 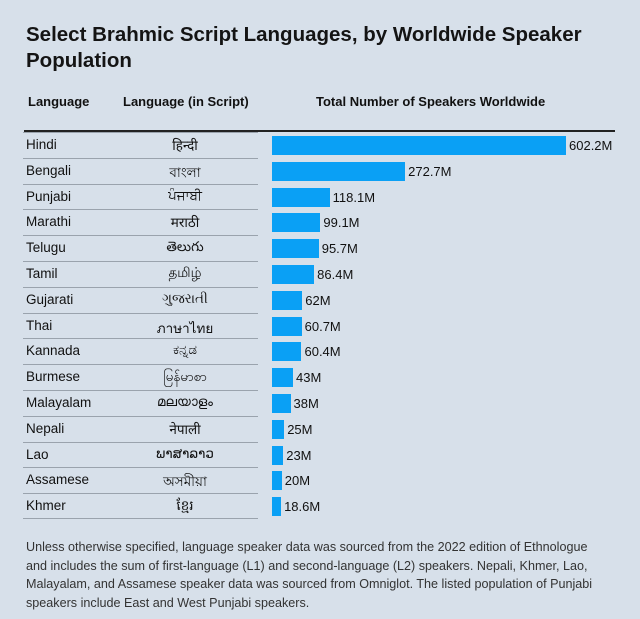 I want to click on language-name: Thai, so click(x=39, y=325).